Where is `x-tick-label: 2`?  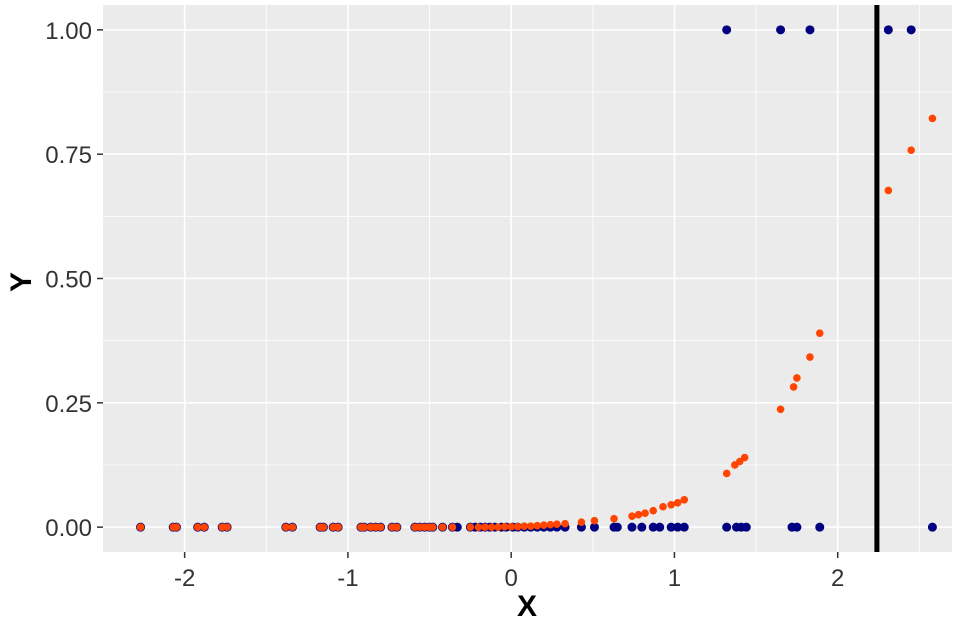 x-tick-label: 2 is located at coordinates (837, 578).